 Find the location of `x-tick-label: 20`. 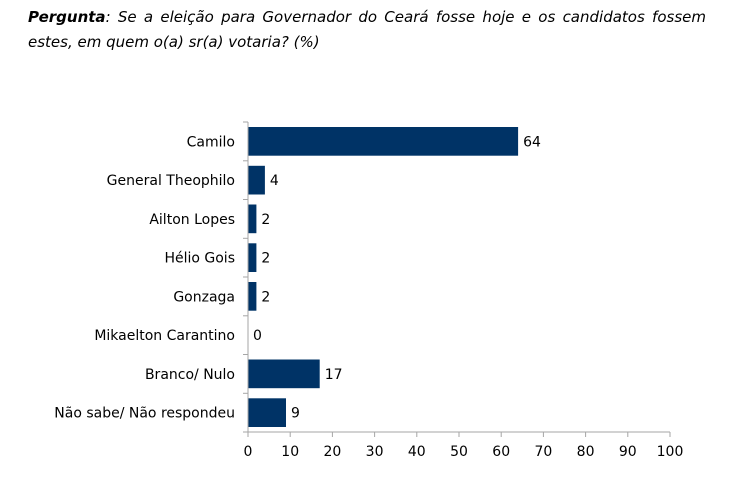

x-tick-label: 20 is located at coordinates (332, 452).